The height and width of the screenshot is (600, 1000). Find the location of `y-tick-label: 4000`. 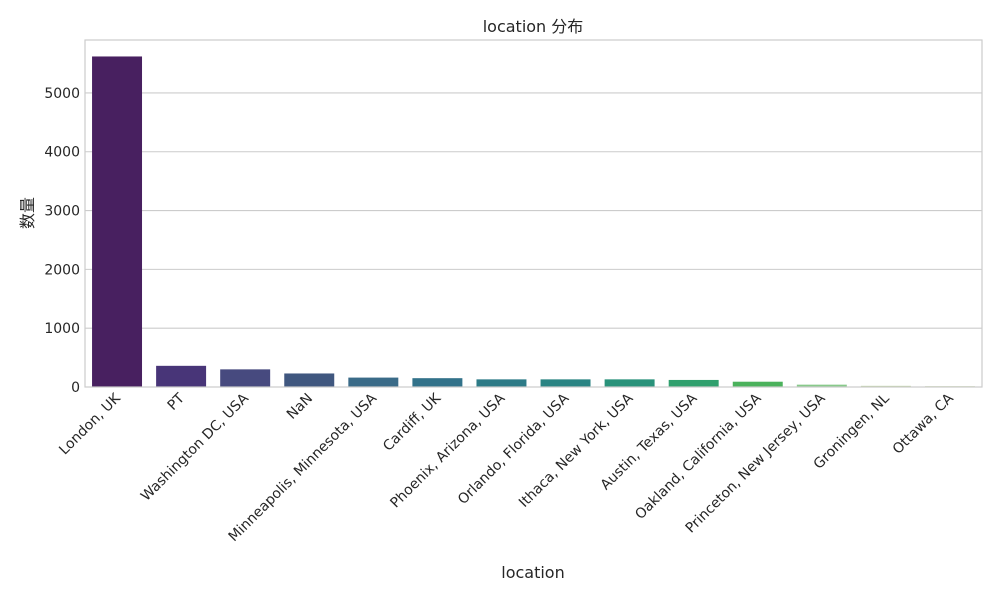

y-tick-label: 4000 is located at coordinates (62, 153).